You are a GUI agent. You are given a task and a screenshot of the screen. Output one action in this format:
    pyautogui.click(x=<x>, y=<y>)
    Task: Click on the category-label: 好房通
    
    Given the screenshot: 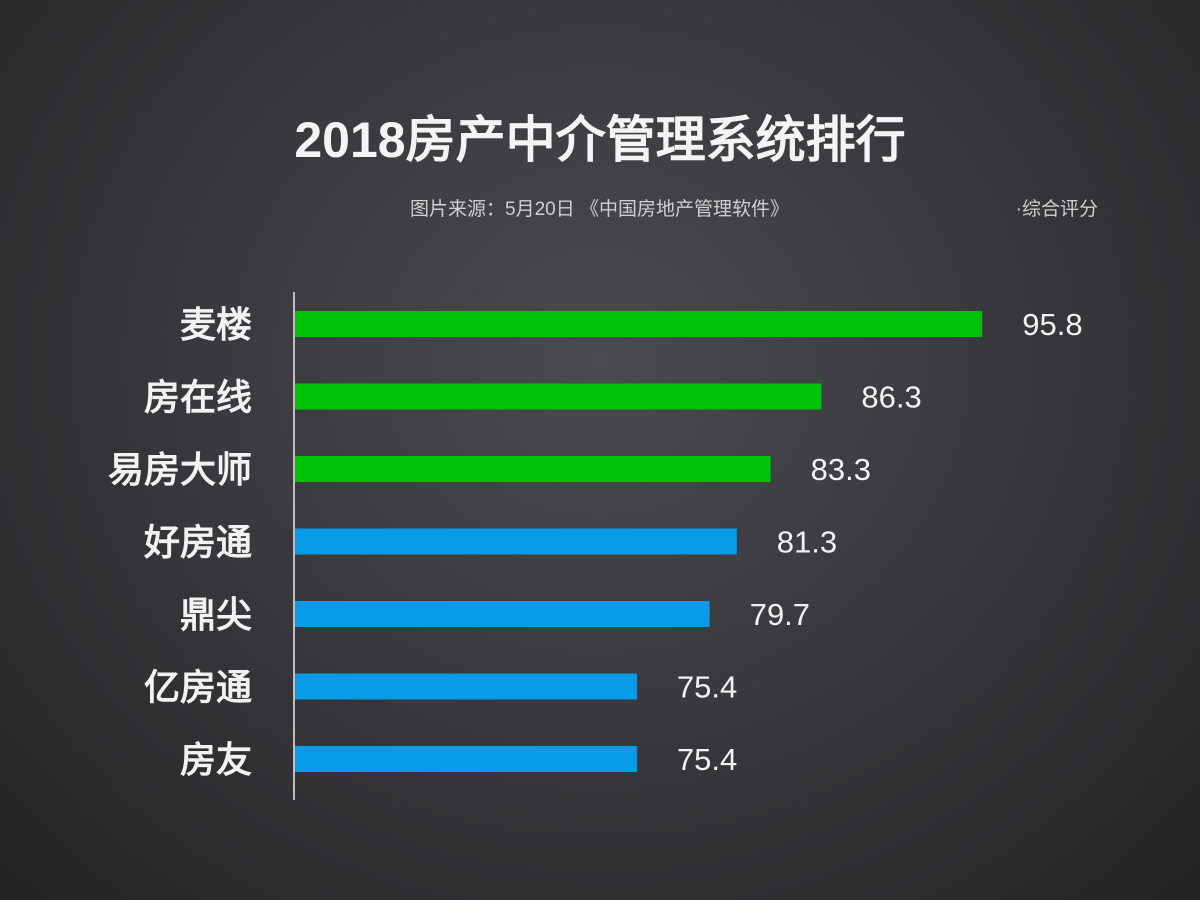 What is the action you would take?
    pyautogui.click(x=197, y=542)
    